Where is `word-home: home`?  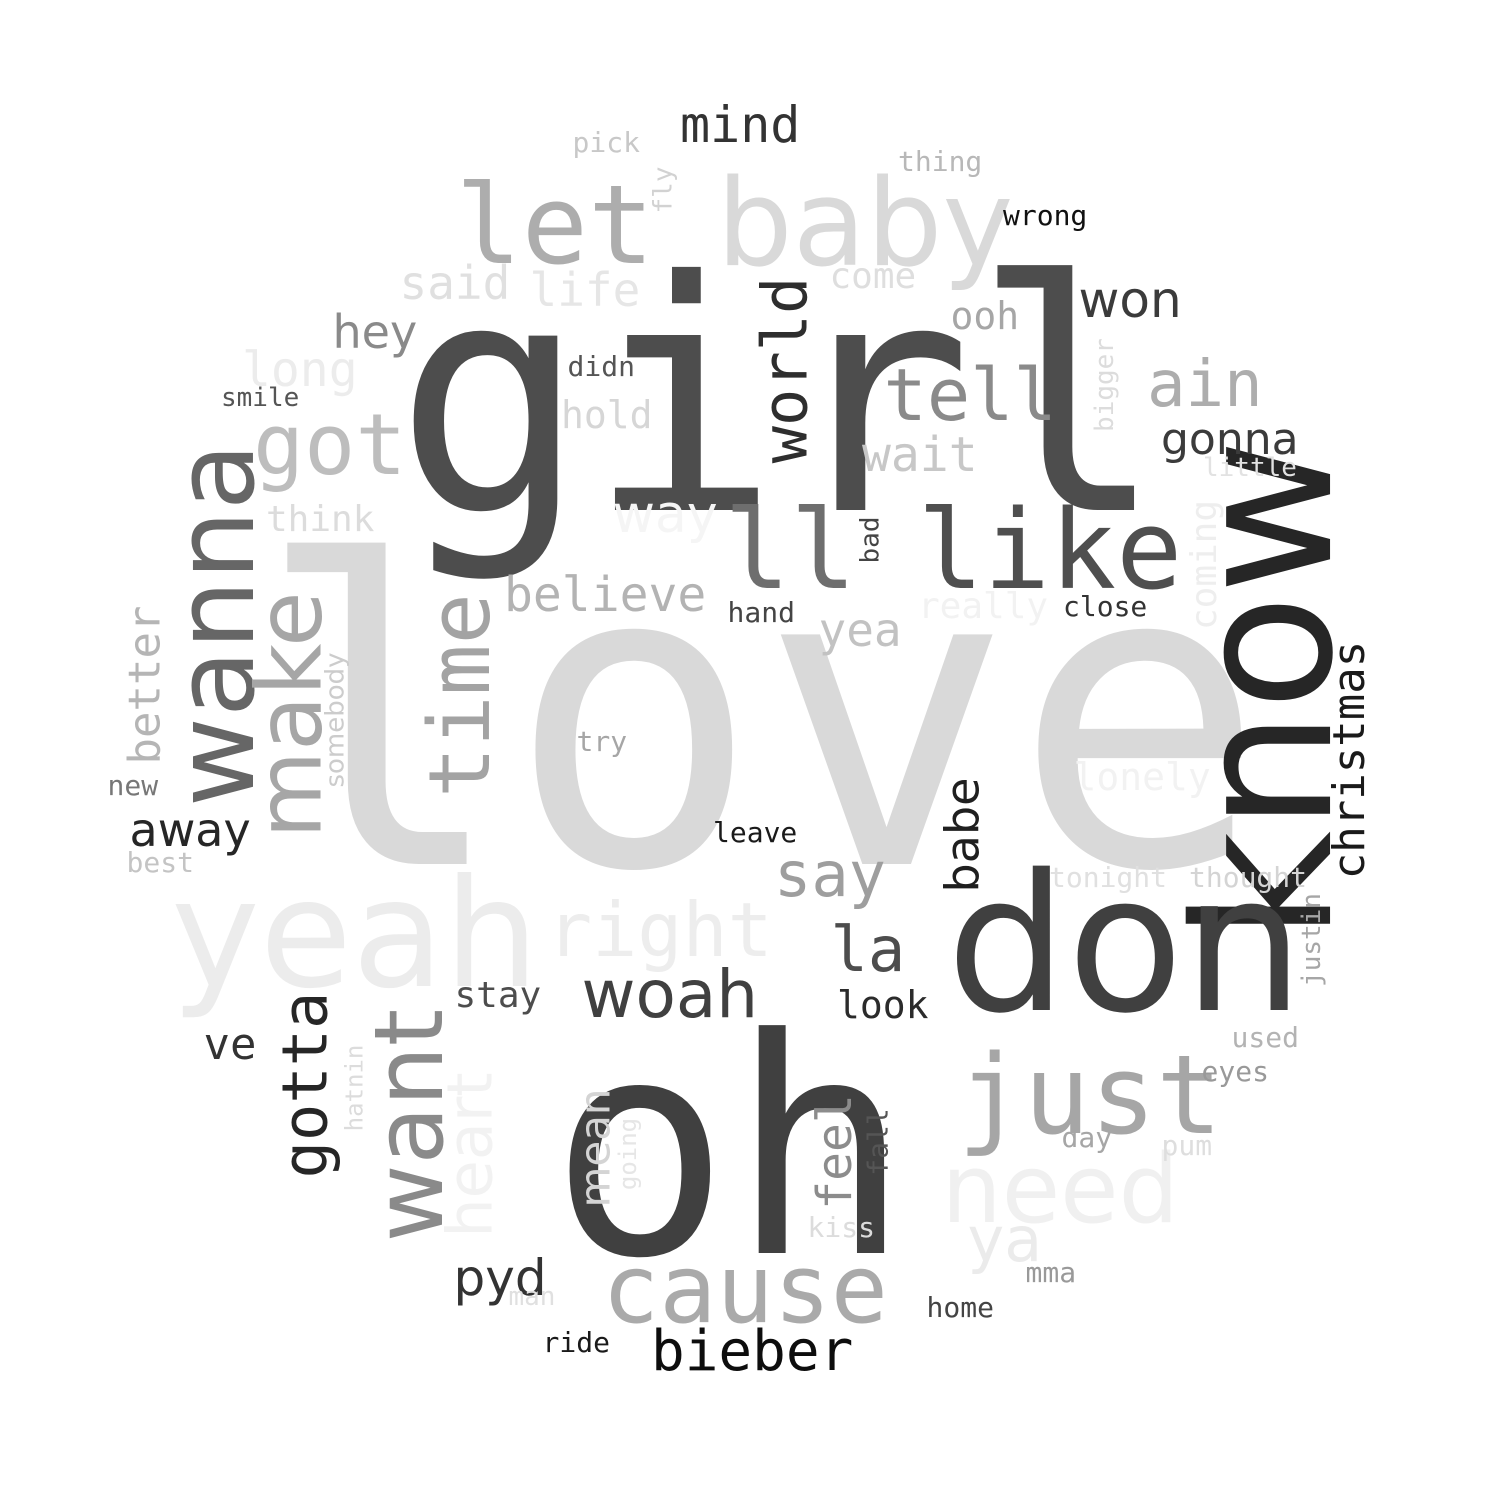
word-home: home is located at coordinates (960, 1307).